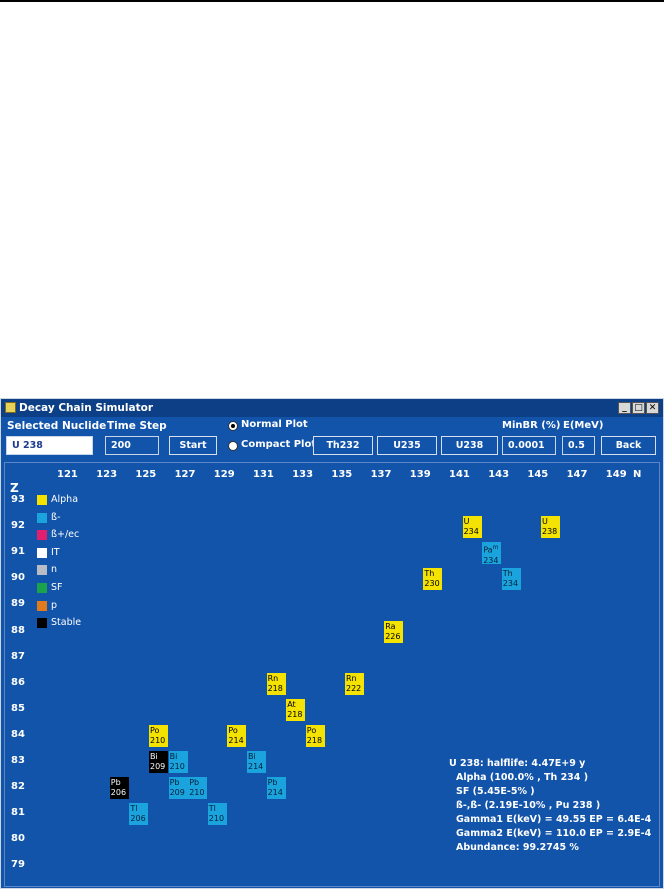 This screenshot has height=889, width=664. Describe the element at coordinates (118, 793) in the screenshot. I see `nuclide-mass: 206` at that location.